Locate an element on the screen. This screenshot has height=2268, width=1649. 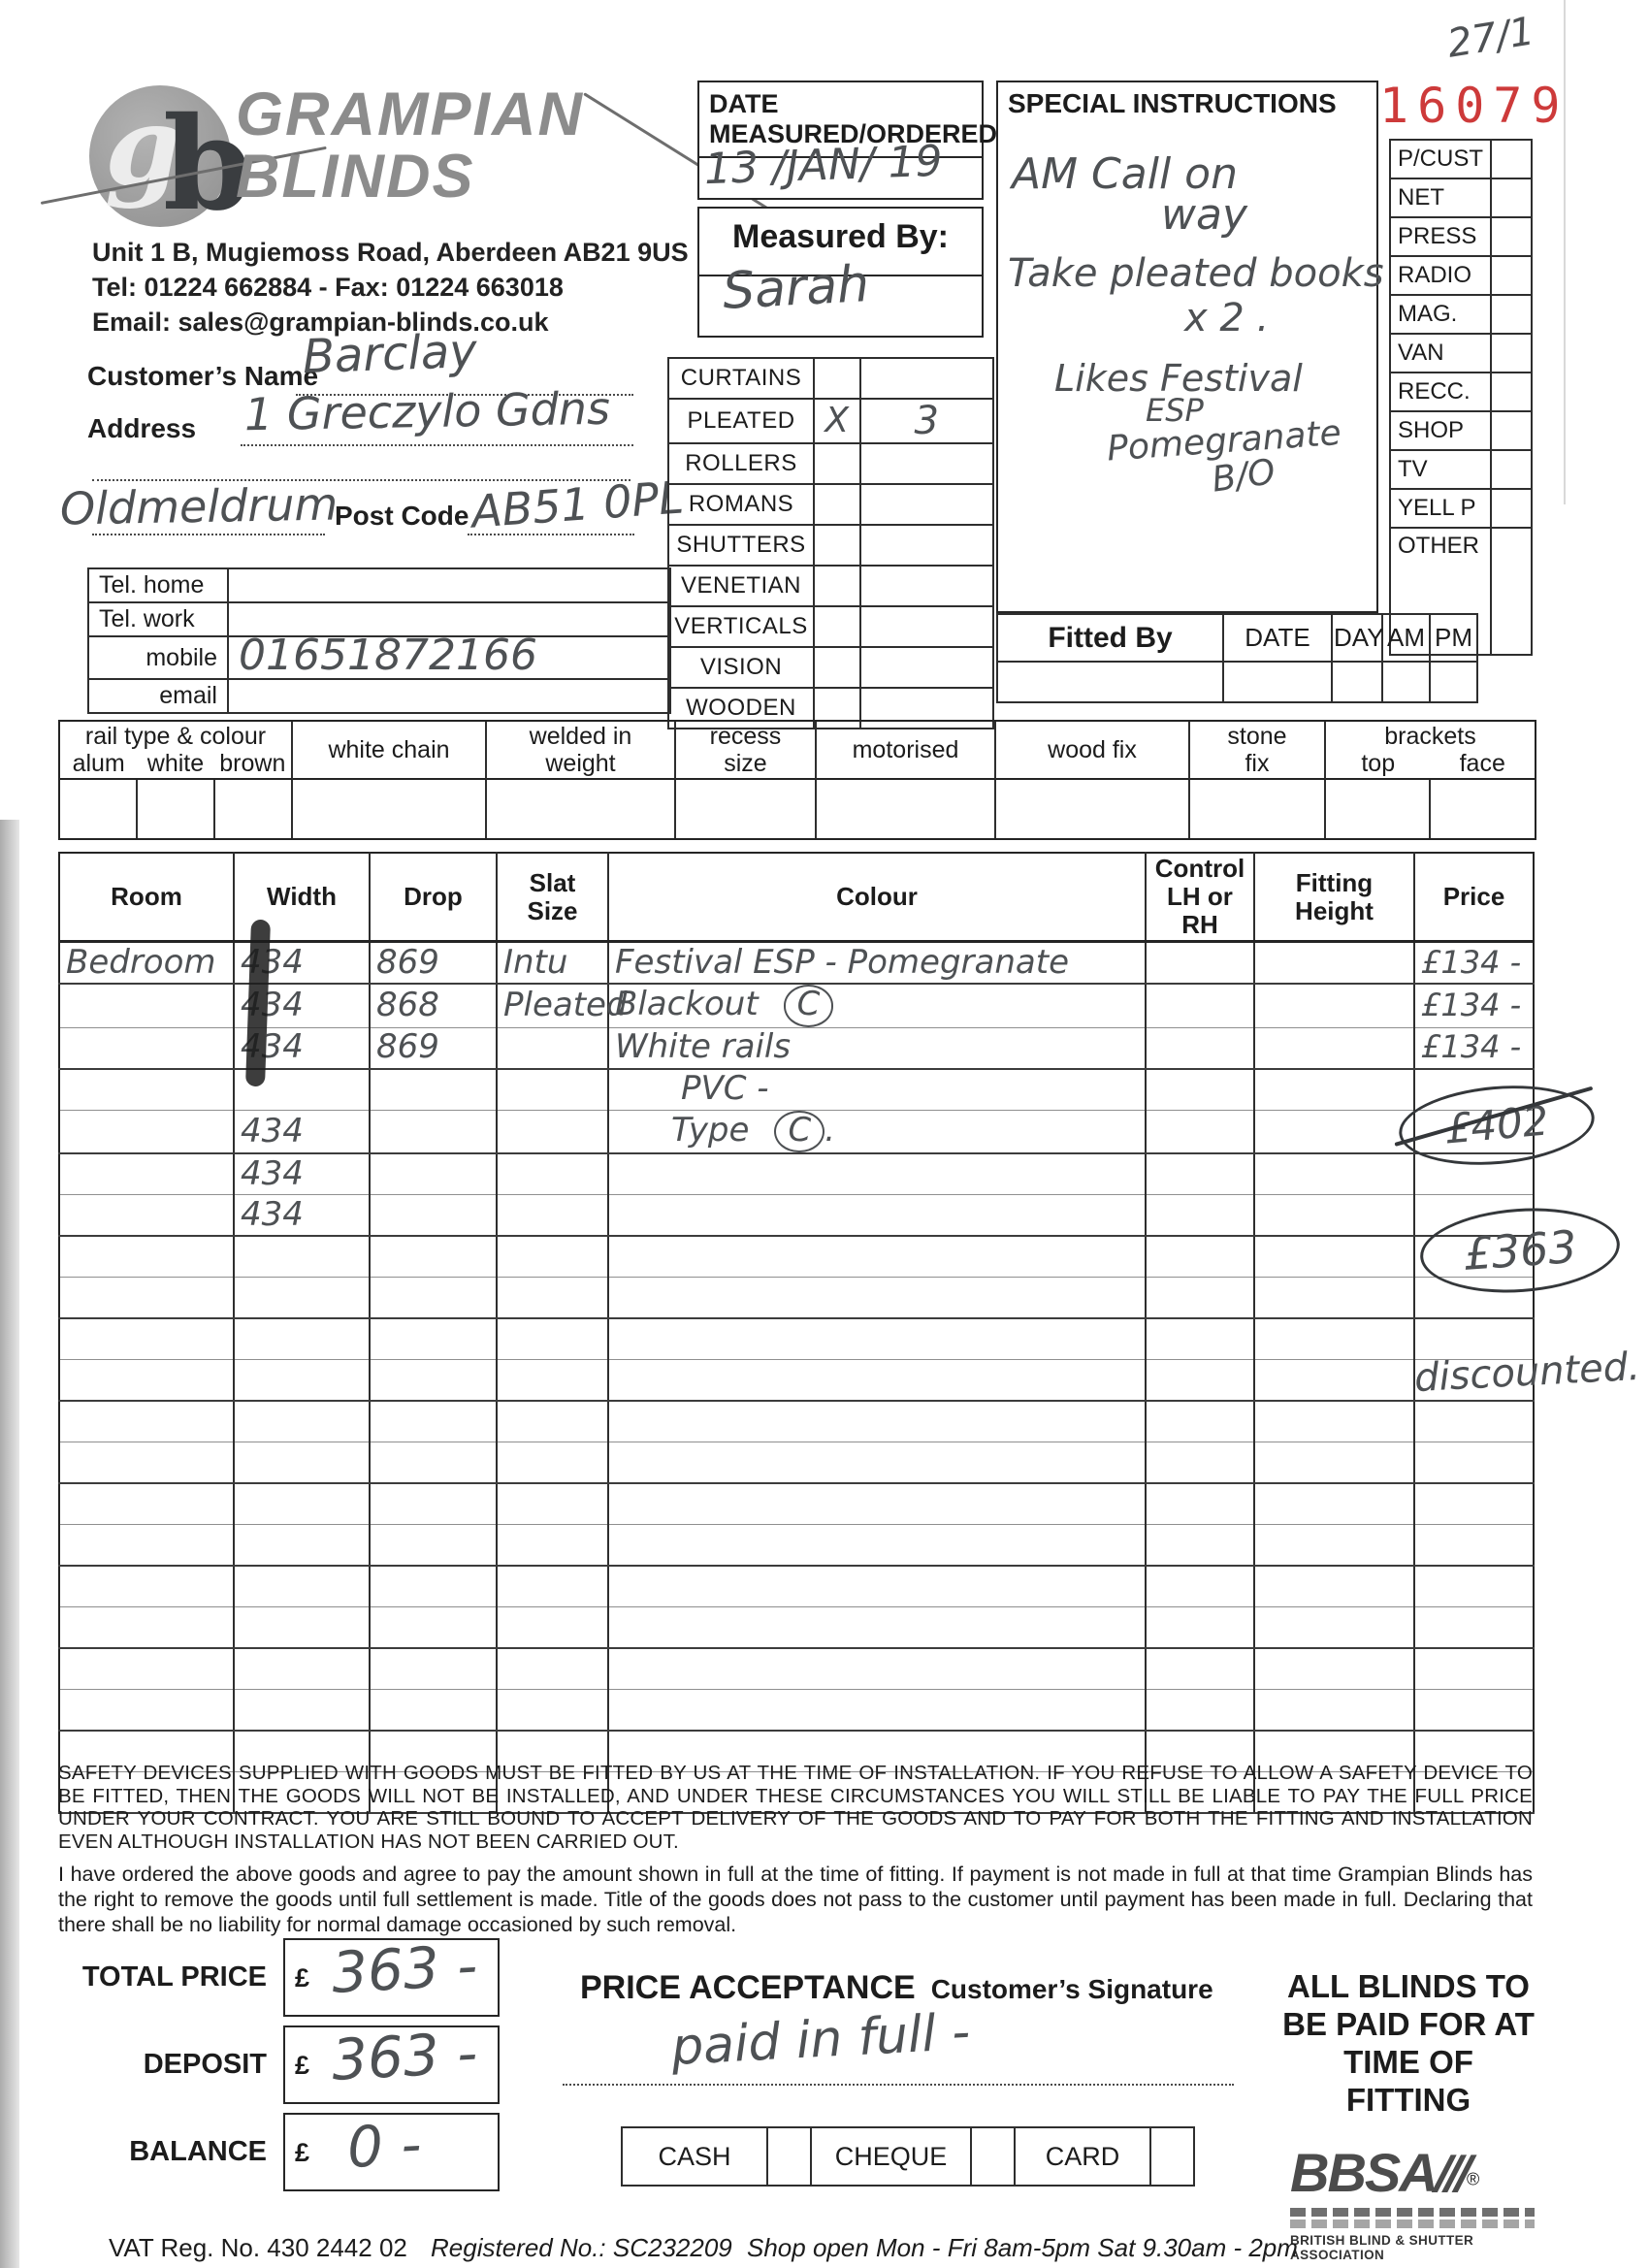
rail-type-title: rail type & colour is located at coordinates (175, 736).